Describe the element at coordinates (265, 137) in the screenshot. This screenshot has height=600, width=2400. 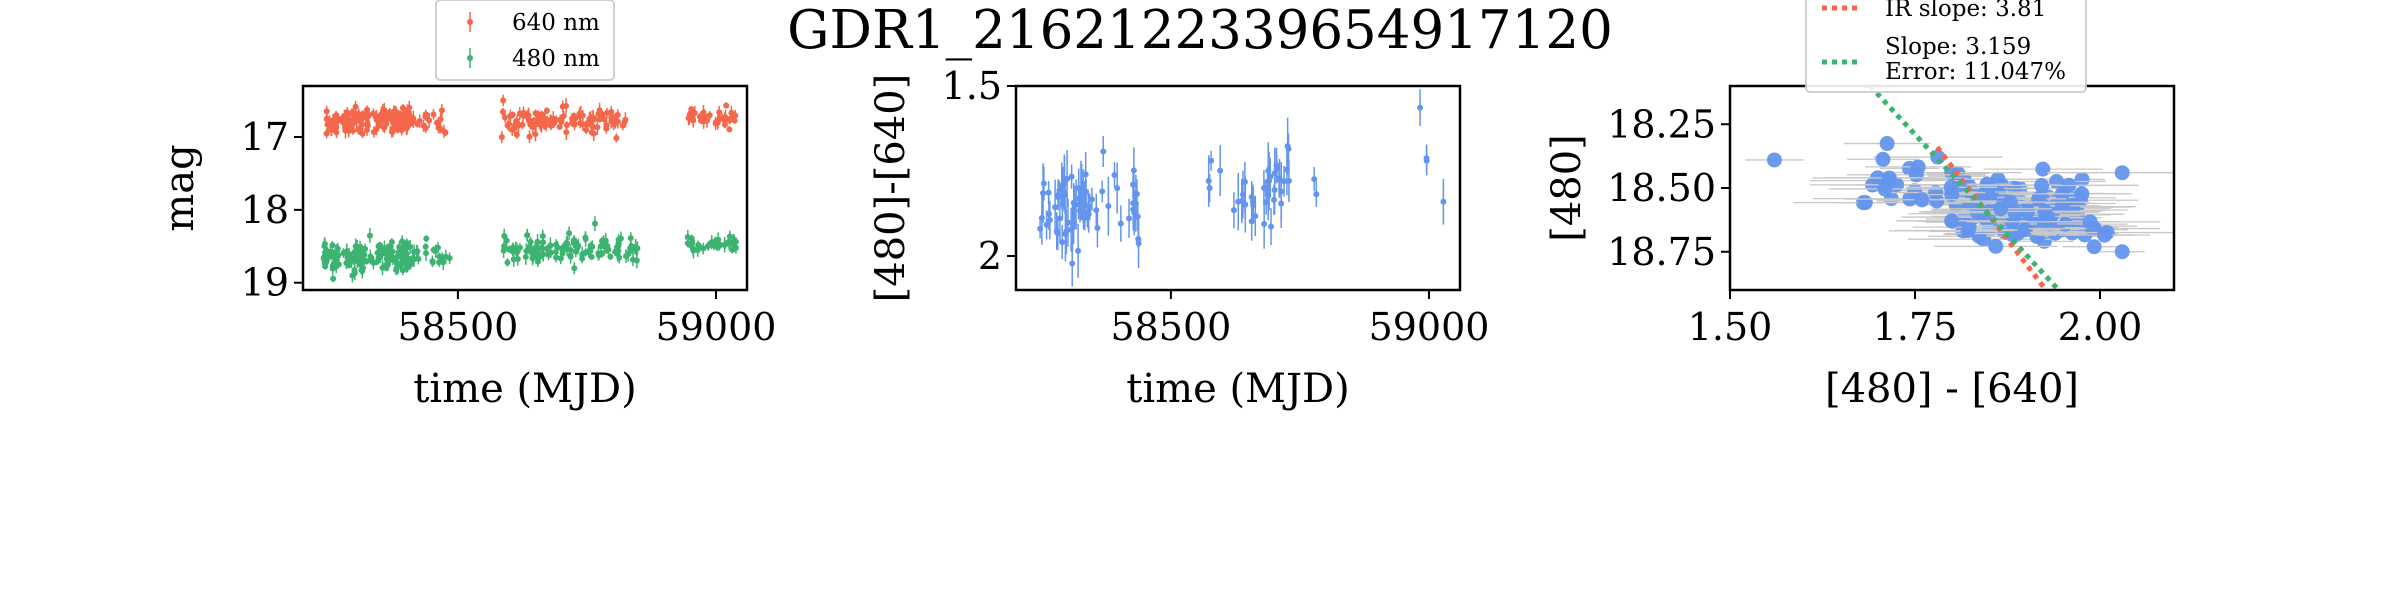
I see `y-tick-label: 17` at that location.